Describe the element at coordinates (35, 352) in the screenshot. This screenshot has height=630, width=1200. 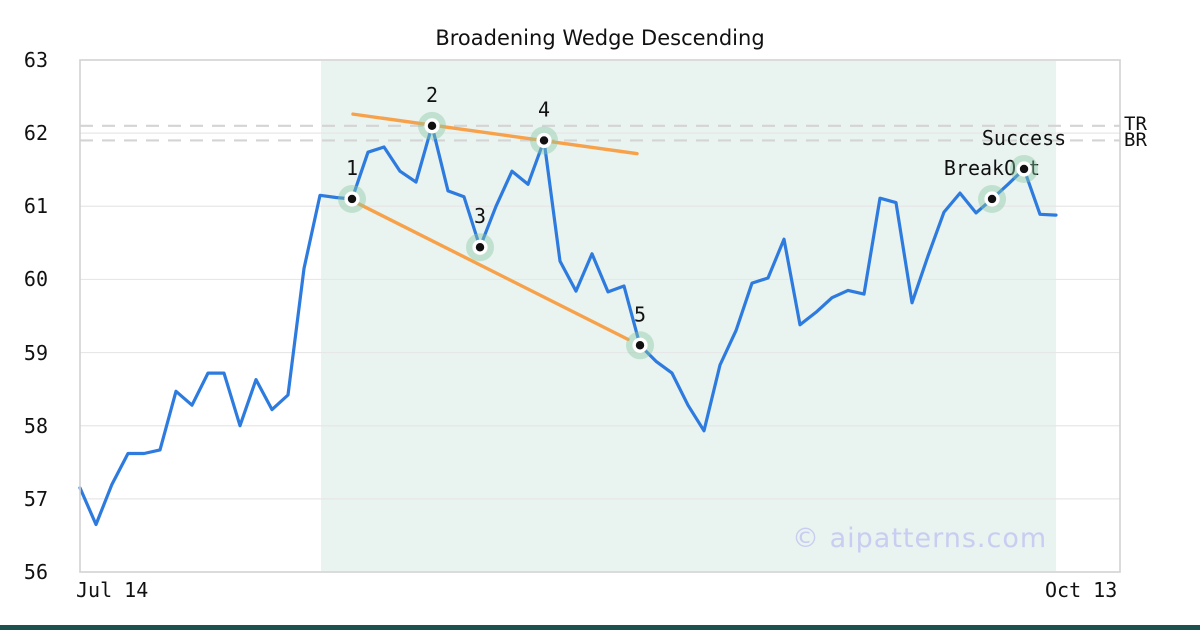
I see `y-tick-label: 59` at that location.